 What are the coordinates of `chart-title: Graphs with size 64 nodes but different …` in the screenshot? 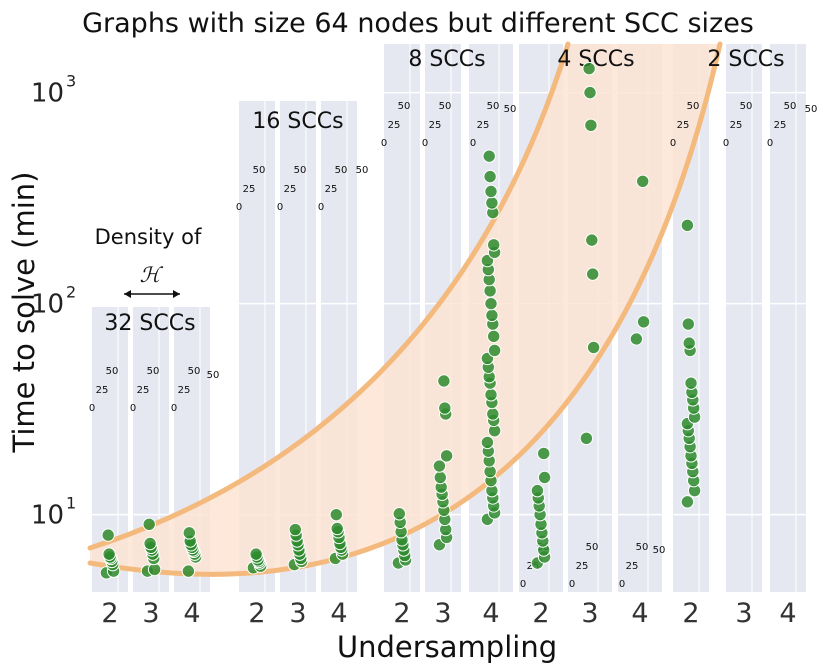 It's located at (418, 23).